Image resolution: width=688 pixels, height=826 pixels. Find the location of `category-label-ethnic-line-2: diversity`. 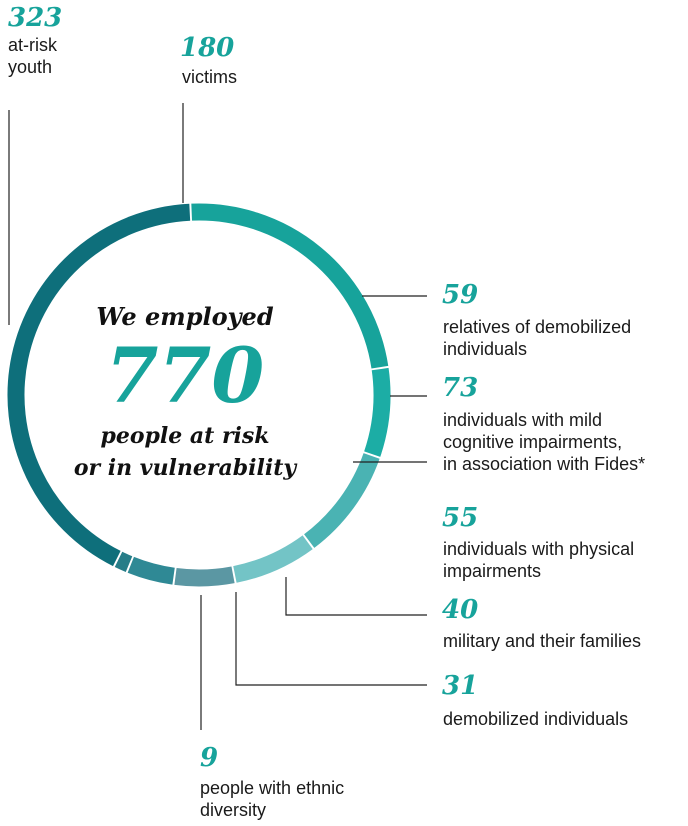

category-label-ethnic-line-2: diversity is located at coordinates (233, 810).